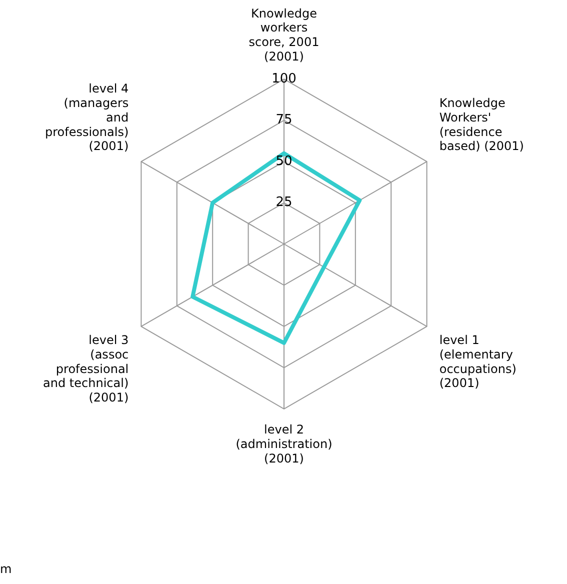 This screenshot has height=584, width=567. What do you see at coordinates (284, 78) in the screenshot?
I see `y-tick-label: 100` at bounding box center [284, 78].